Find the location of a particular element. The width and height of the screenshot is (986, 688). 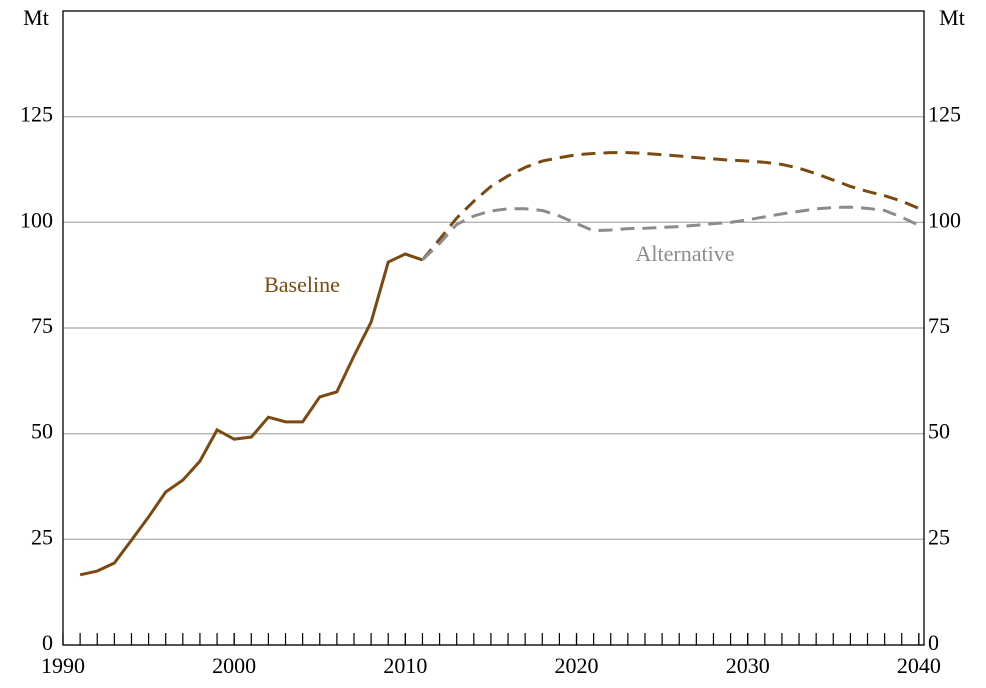

x-tick-label: 1990 is located at coordinates (63, 665).